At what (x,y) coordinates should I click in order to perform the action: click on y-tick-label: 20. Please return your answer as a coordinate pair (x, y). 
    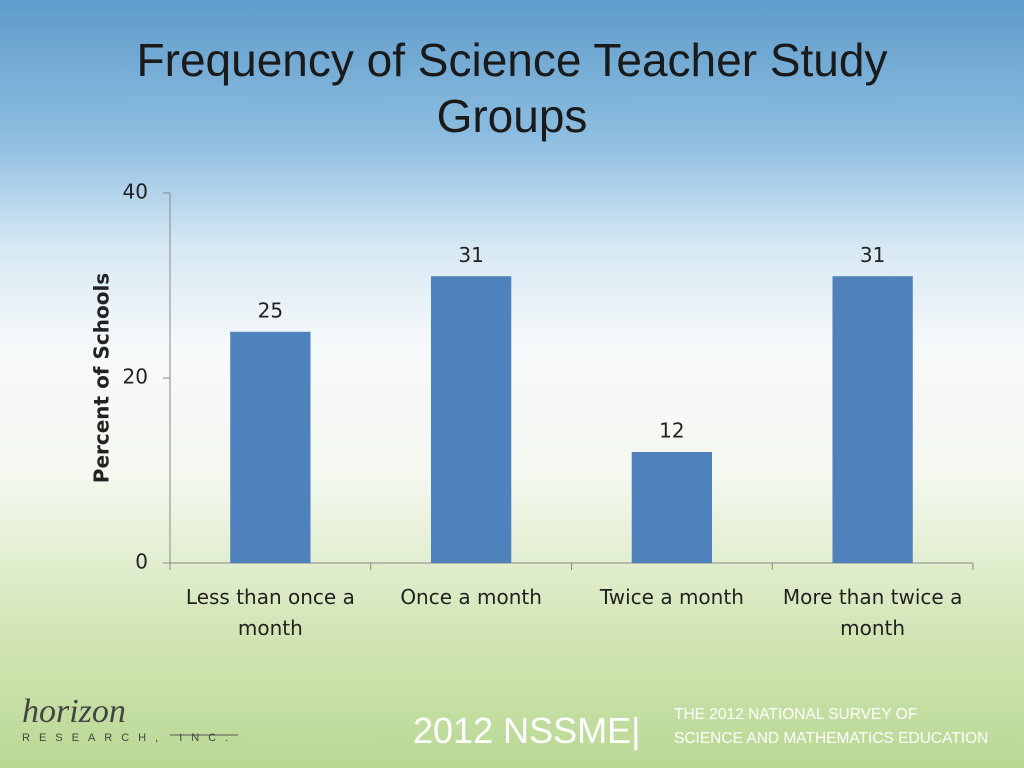
    Looking at the image, I should click on (135, 377).